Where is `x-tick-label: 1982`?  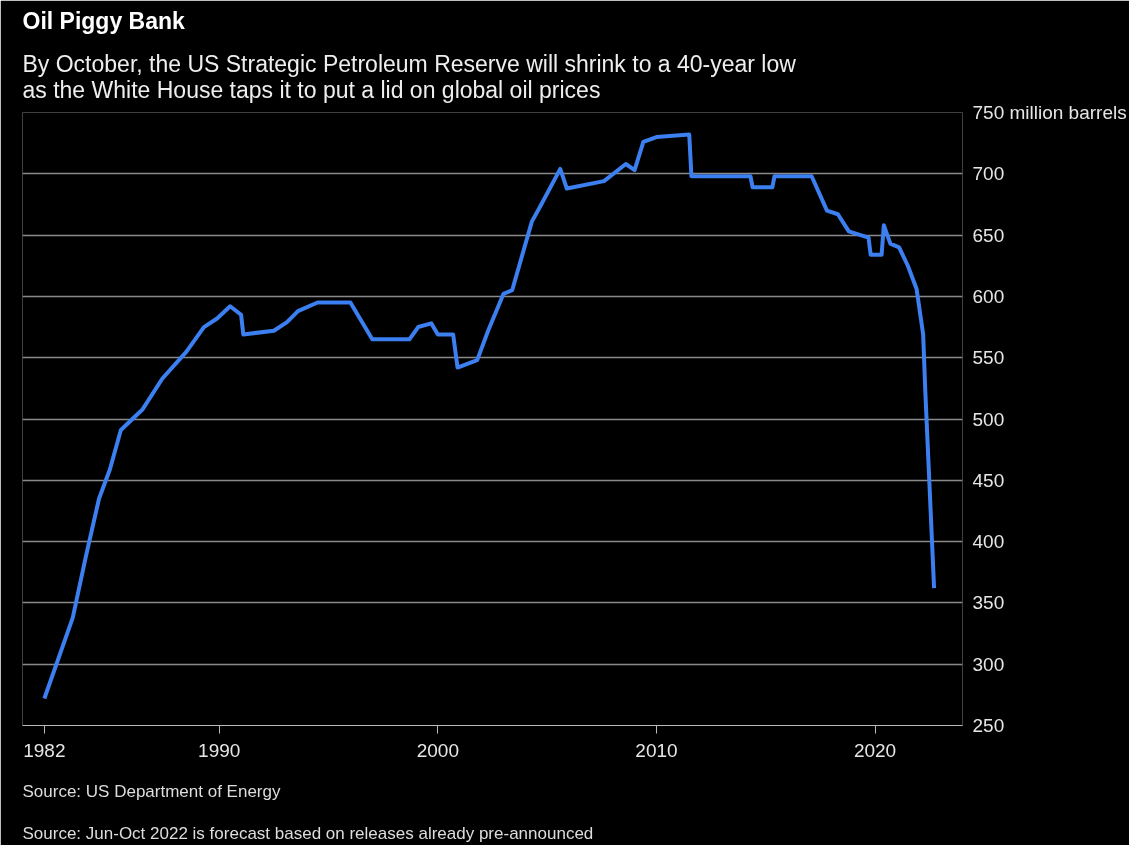 x-tick-label: 1982 is located at coordinates (44, 750).